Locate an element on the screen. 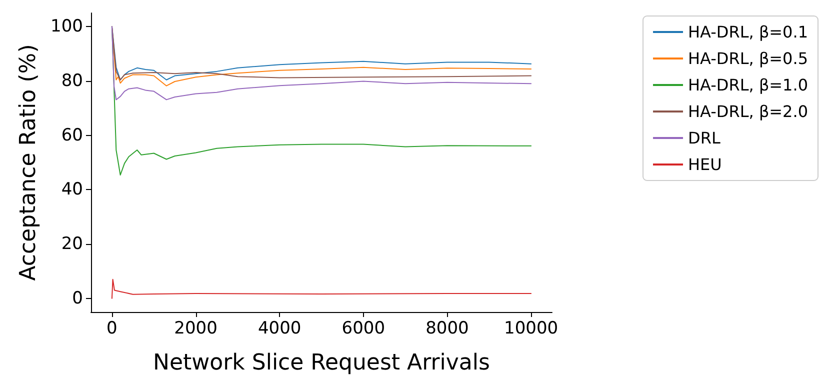 The image size is (830, 381). legend-label: HA-DRL, β=1.0 is located at coordinates (748, 85).